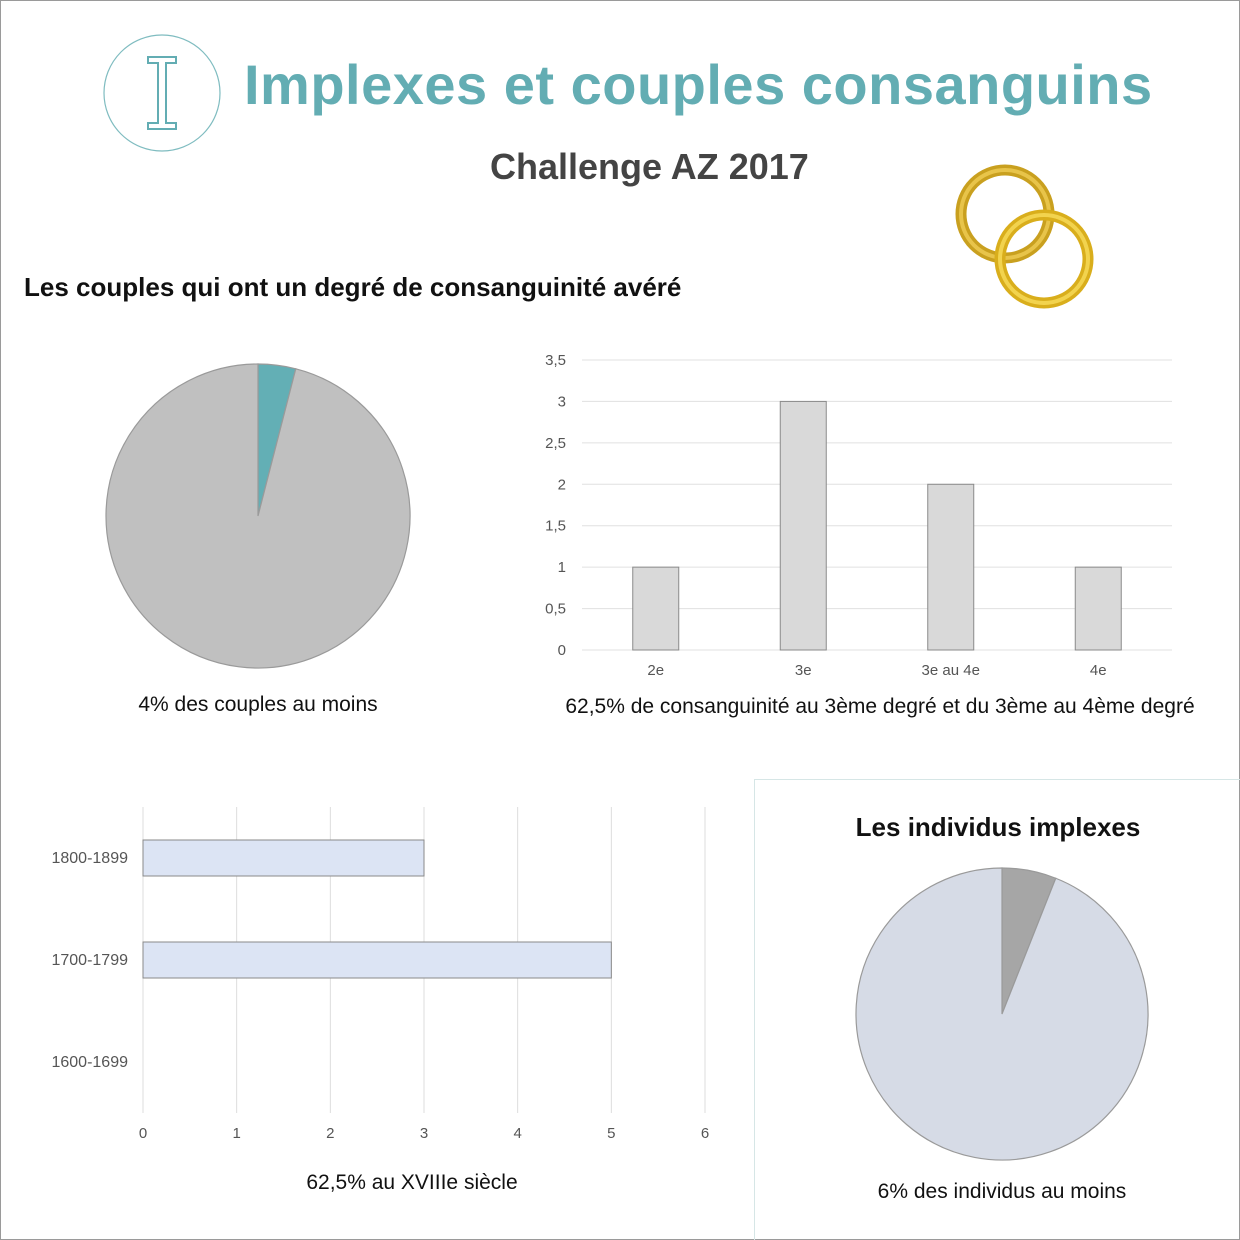 The width and height of the screenshot is (1240, 1240). I want to click on degree-bar-ytick: 3, so click(562, 401).